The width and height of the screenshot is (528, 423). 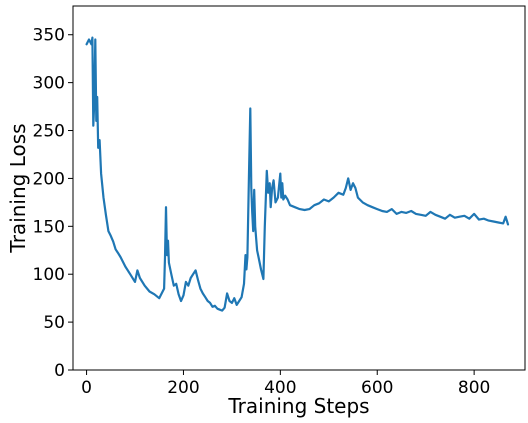 What do you see at coordinates (280, 388) in the screenshot?
I see `x-tick-label: 400` at bounding box center [280, 388].